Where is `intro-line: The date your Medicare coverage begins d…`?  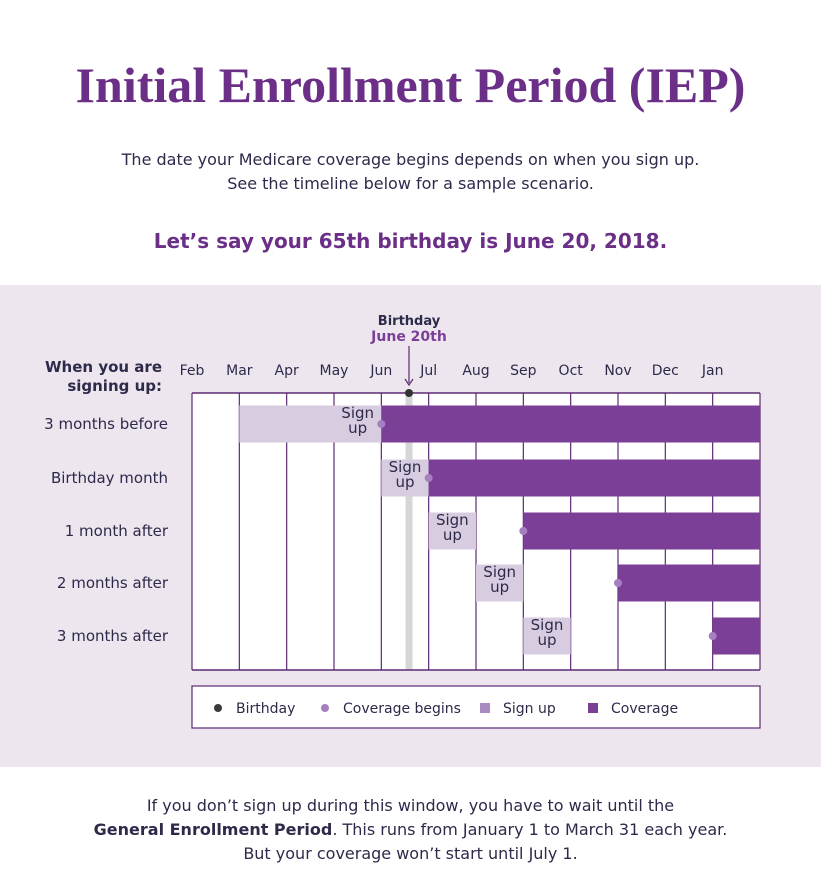
intro-line: The date your Medicare coverage begins d… is located at coordinates (410, 159).